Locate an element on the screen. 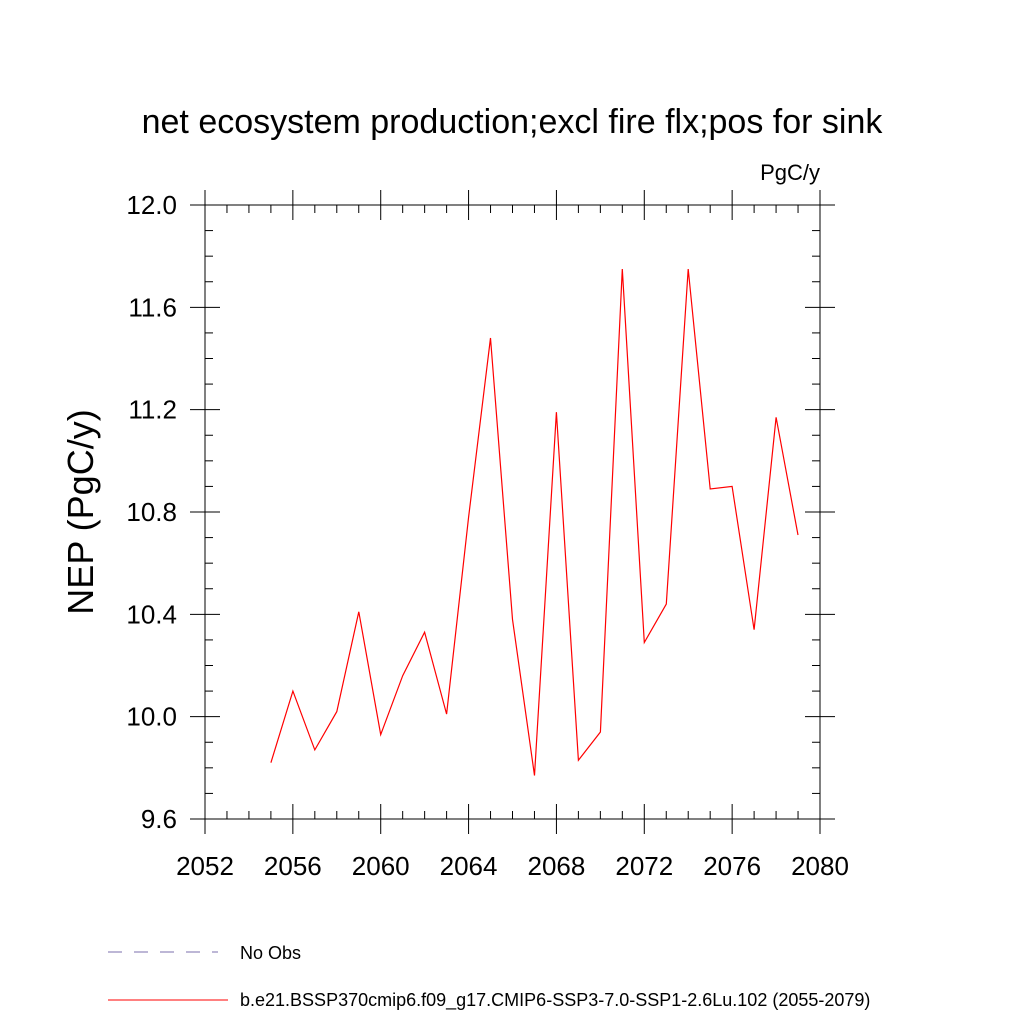 This screenshot has width=1024, height=1024. x-tick-label: 2080 is located at coordinates (820, 866).